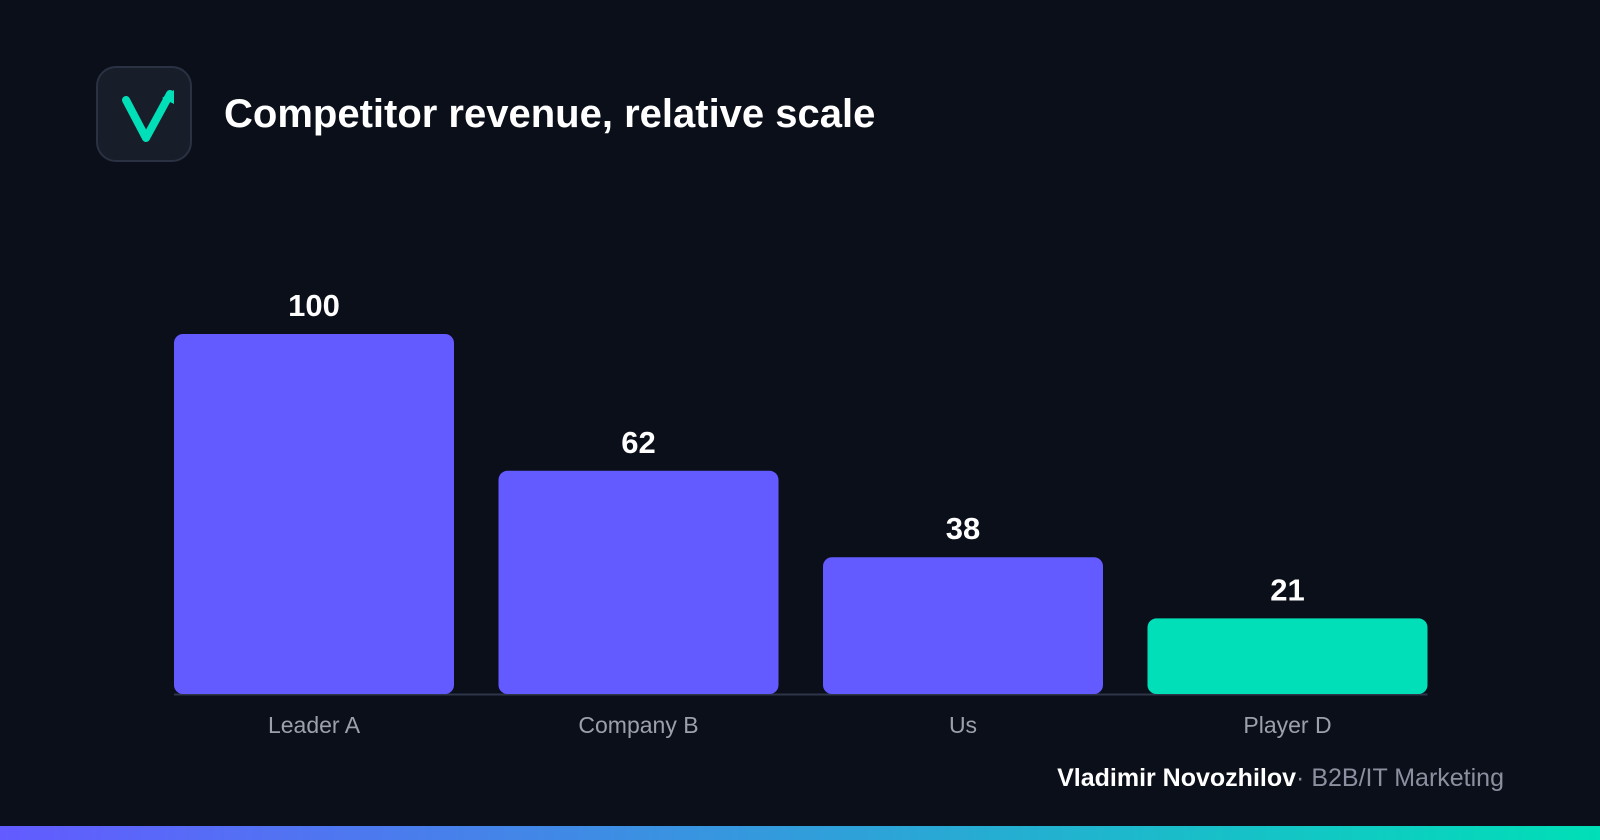 Image resolution: width=1600 pixels, height=840 pixels. I want to click on bar-leader-a, so click(314, 514).